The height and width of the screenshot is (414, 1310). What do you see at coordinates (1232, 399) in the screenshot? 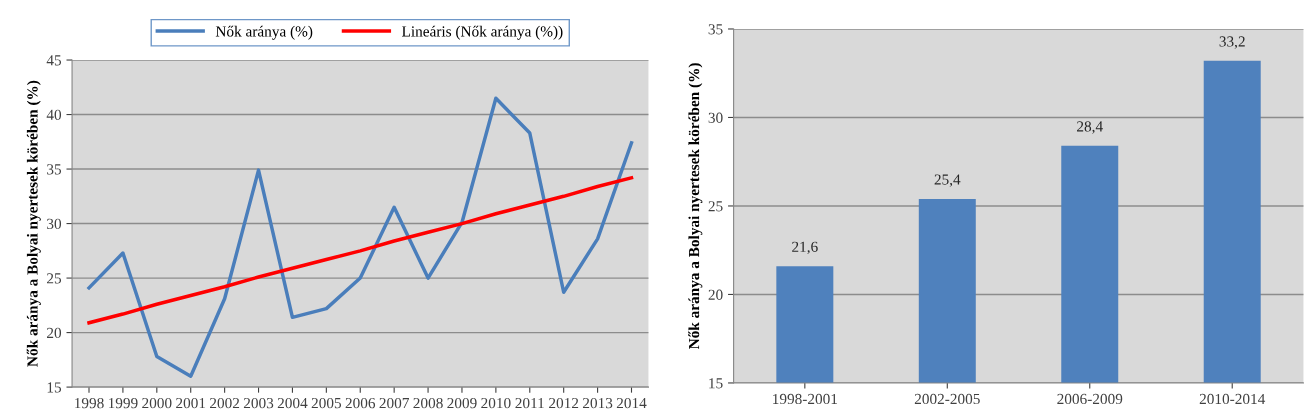
I see `x-tick-label: 2010-2014` at bounding box center [1232, 399].